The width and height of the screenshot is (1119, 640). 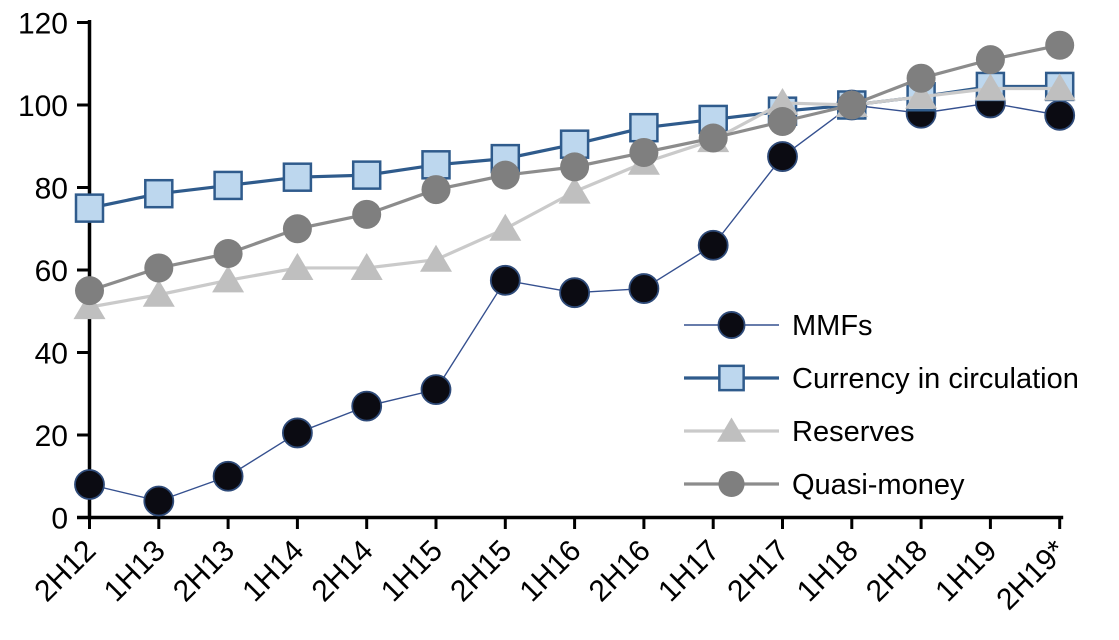 I want to click on marker-reserves-1h16, so click(x=574, y=190).